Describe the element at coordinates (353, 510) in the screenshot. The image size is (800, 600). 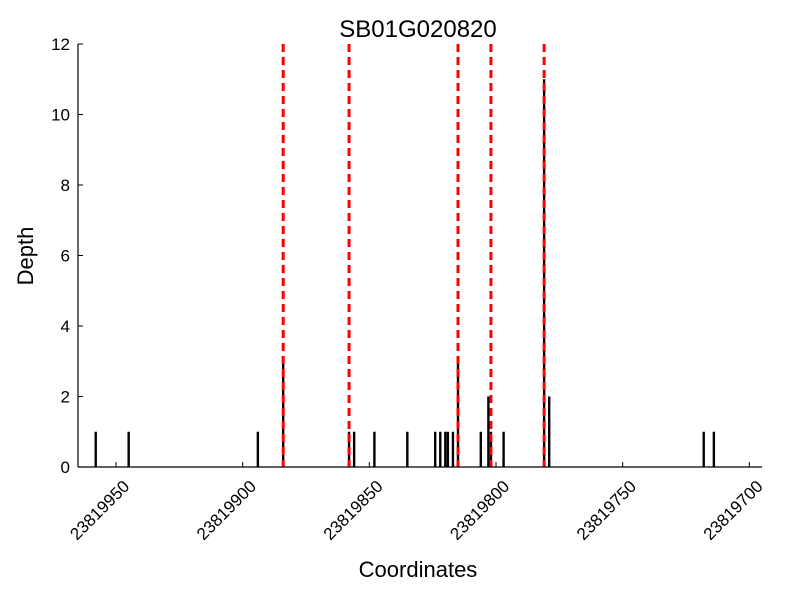
I see `x-tick-label-2: 23819850` at that location.